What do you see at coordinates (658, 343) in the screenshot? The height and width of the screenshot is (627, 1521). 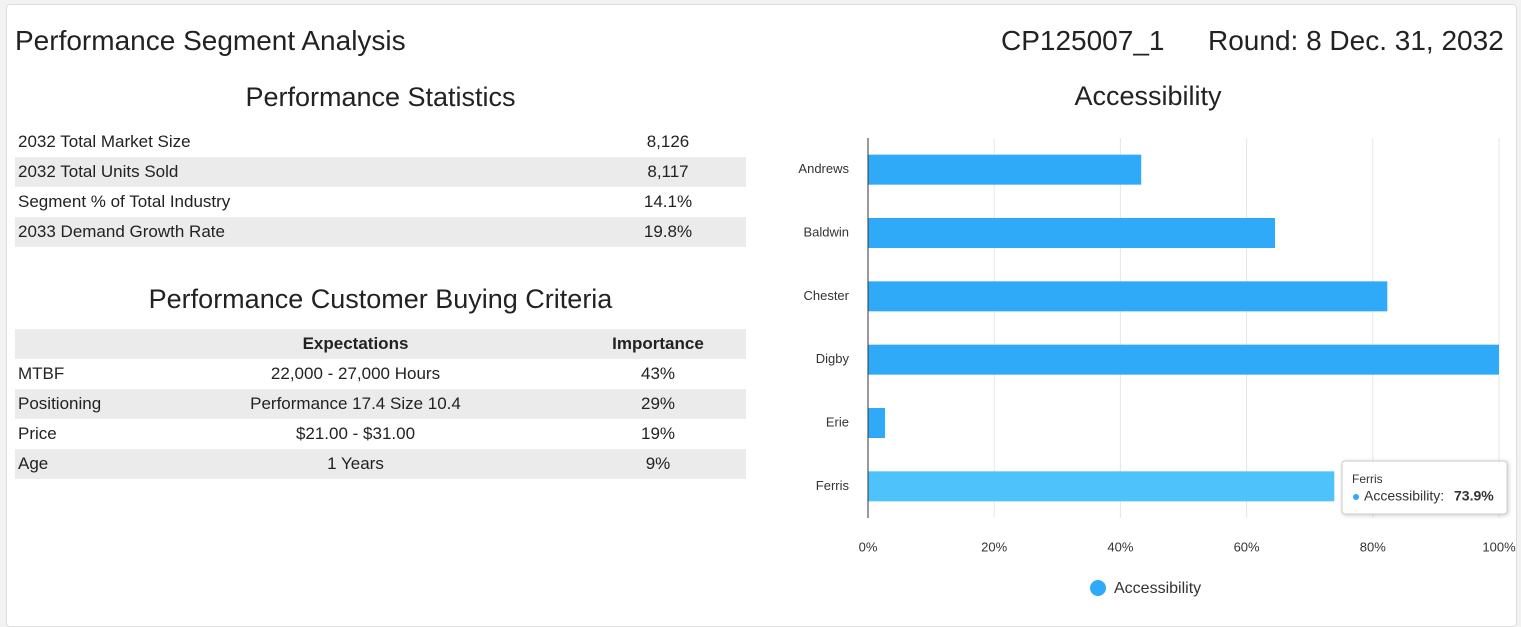 I see `header: Importance` at bounding box center [658, 343].